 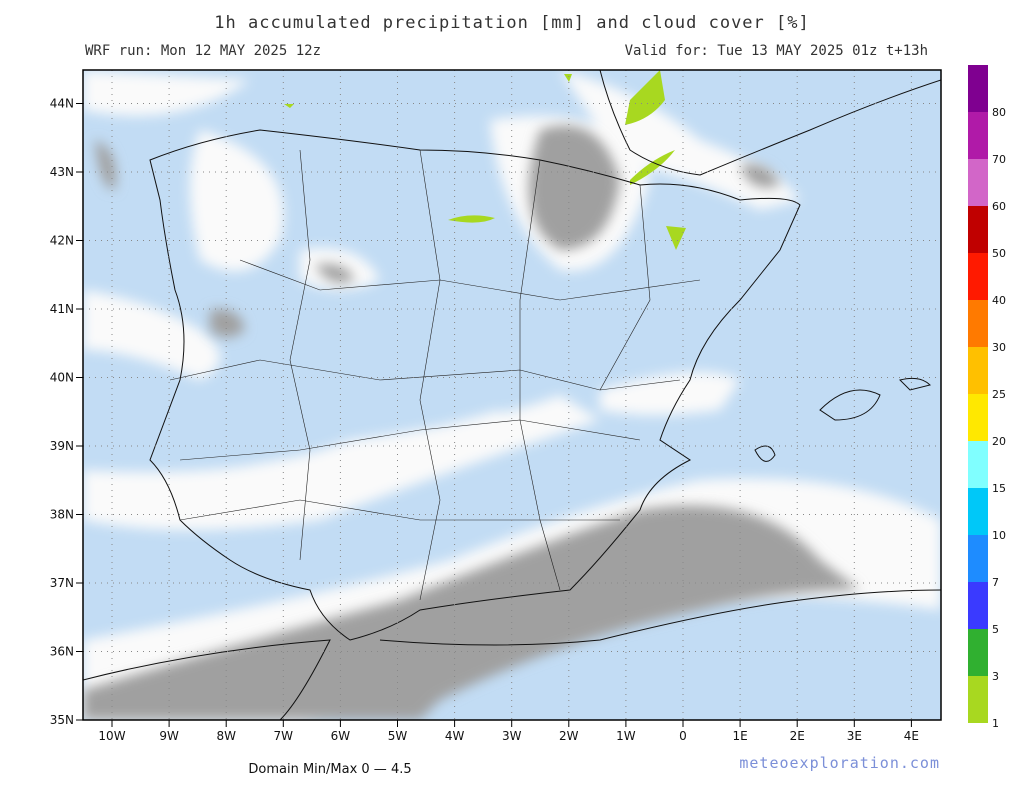 I want to click on lon-label: 3W, so click(x=512, y=736).